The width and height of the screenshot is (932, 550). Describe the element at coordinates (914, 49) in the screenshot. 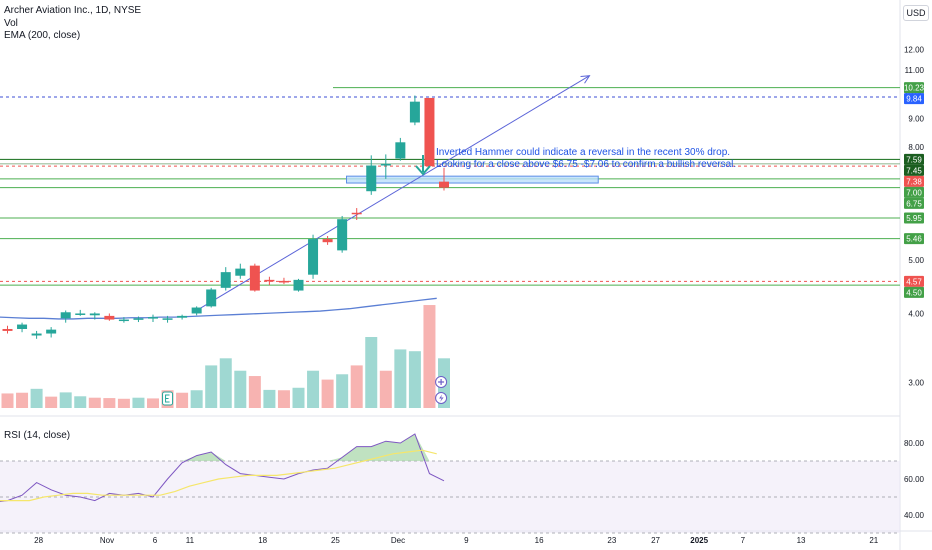

I see `price-tick-label: 12.00` at that location.